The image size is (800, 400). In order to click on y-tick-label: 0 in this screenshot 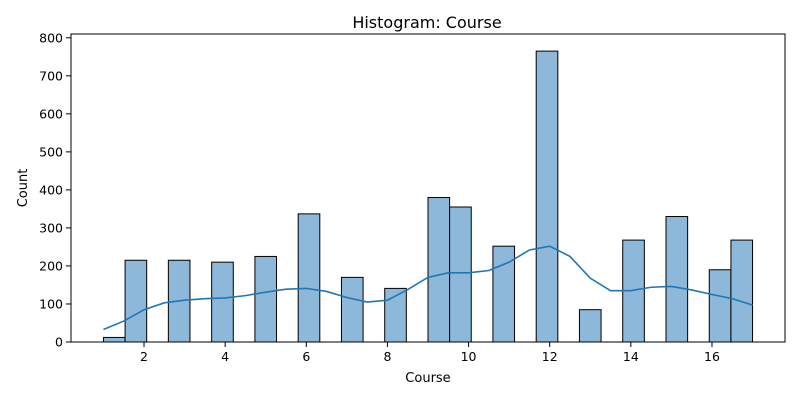, I will do `click(59, 342)`.